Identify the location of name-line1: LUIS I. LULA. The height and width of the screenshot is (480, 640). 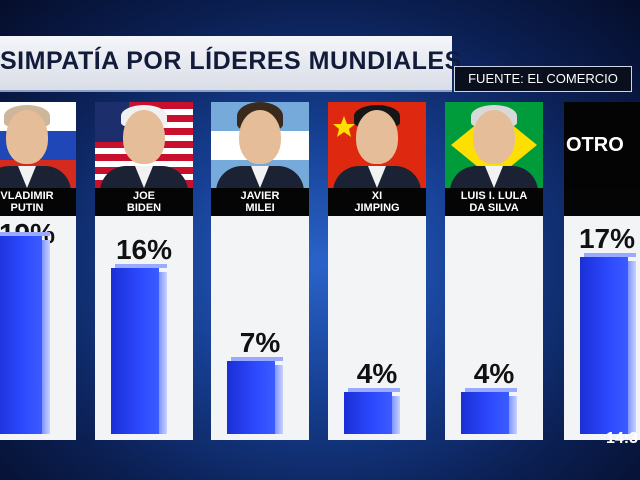
(494, 196).